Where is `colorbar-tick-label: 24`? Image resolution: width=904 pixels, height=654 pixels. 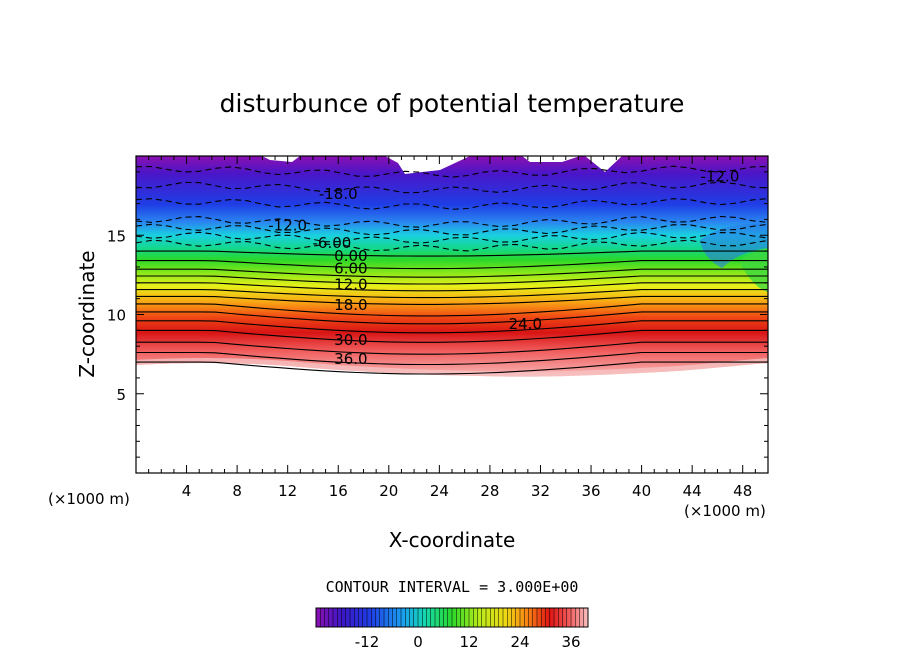 colorbar-tick-label: 24 is located at coordinates (519, 642).